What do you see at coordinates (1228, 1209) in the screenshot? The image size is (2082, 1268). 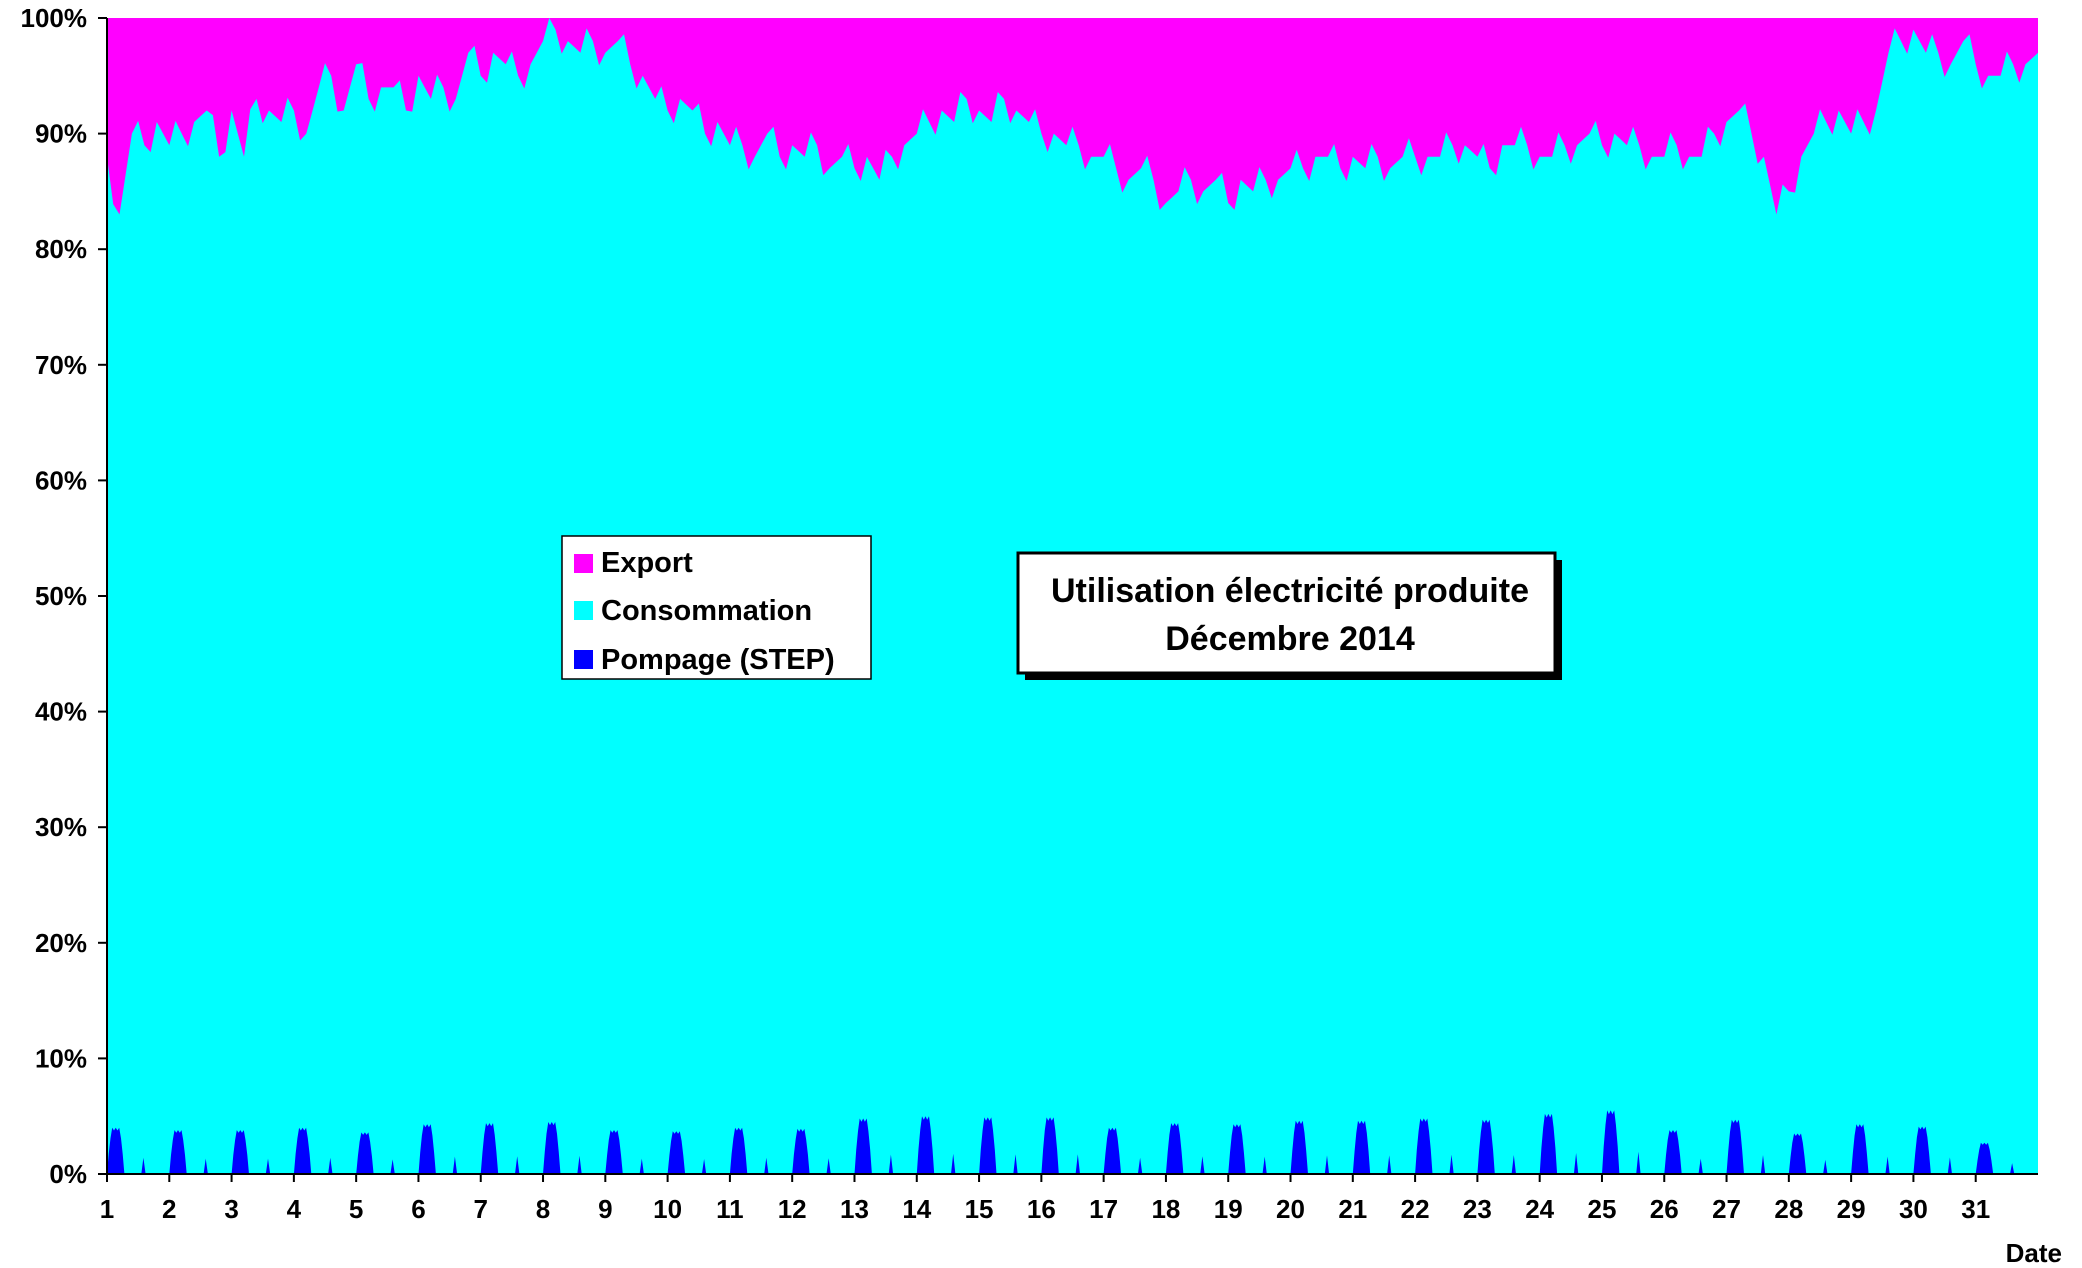 I see `x-tick-label: 19` at bounding box center [1228, 1209].